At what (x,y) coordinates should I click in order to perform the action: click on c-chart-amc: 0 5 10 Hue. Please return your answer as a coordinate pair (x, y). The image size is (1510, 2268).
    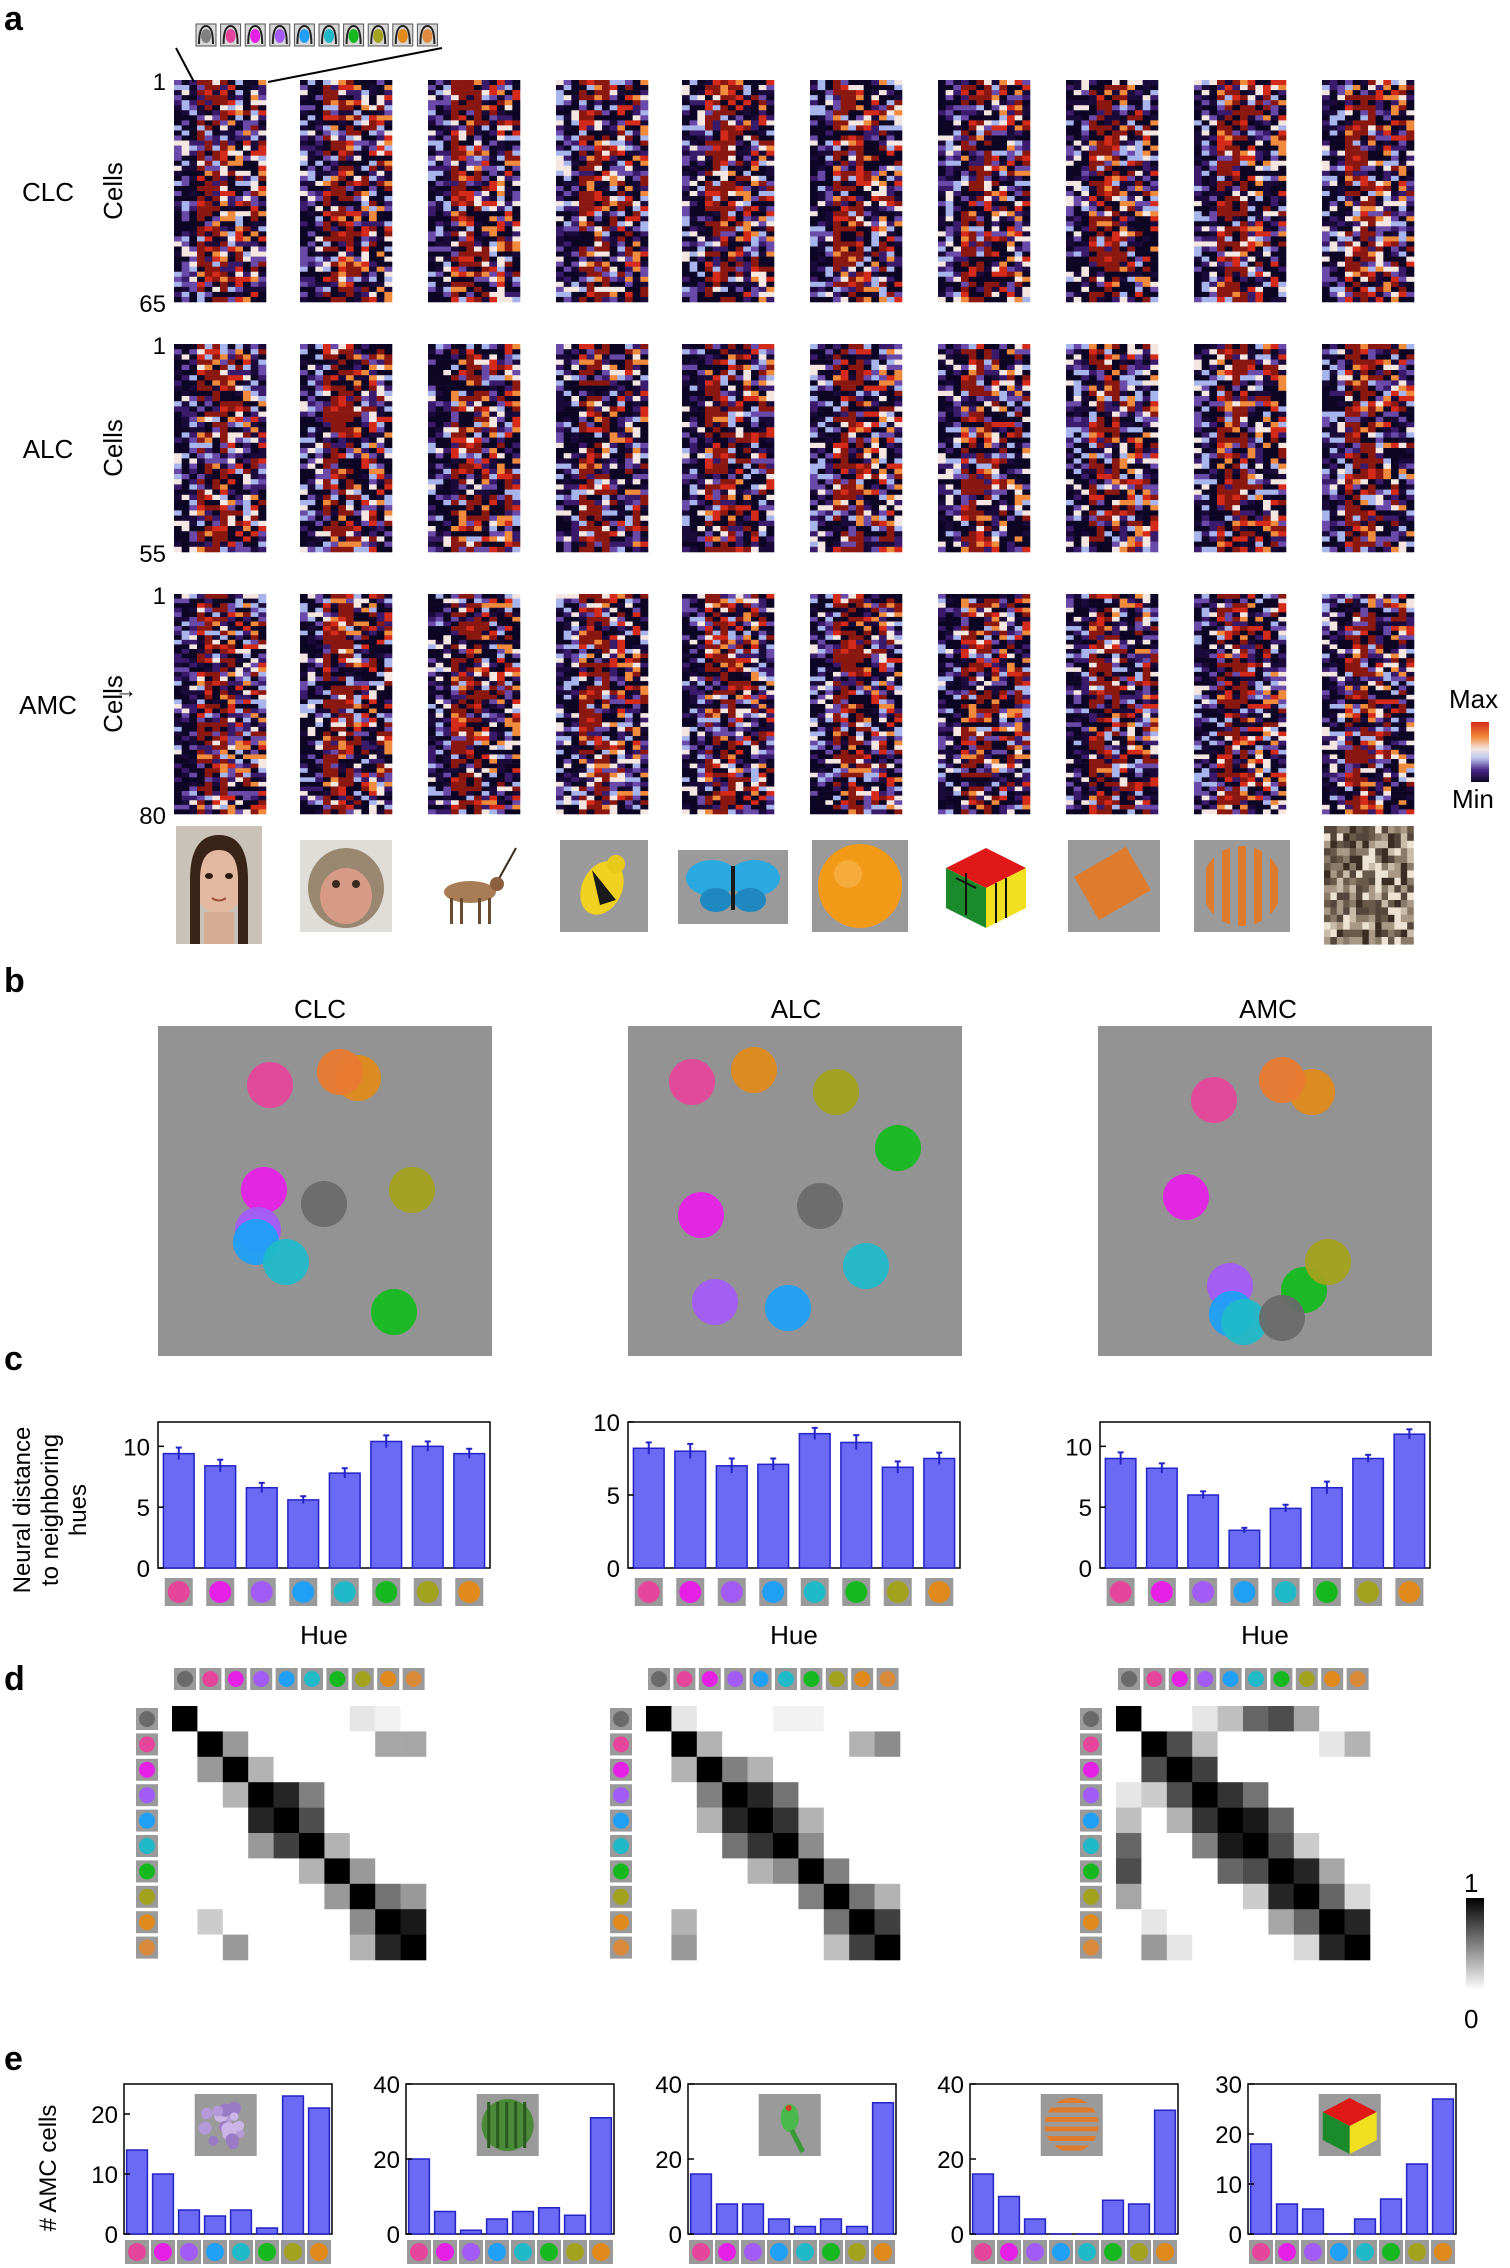
    Looking at the image, I should click on (1248, 1535).